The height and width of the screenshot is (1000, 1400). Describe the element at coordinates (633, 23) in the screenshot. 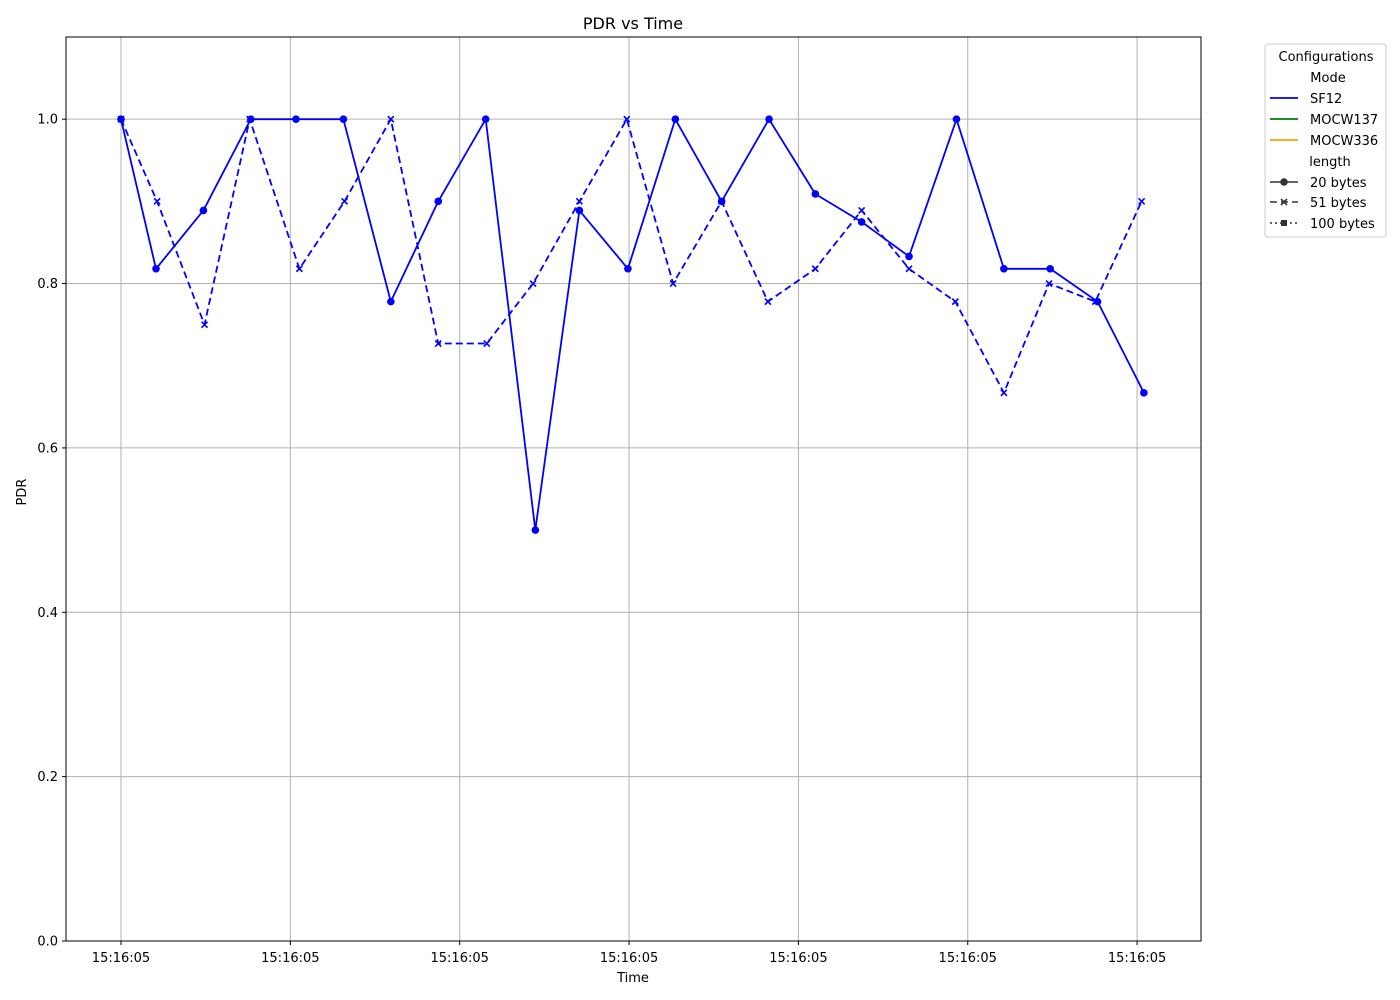

I see `chart-title: PDR vs Time` at that location.